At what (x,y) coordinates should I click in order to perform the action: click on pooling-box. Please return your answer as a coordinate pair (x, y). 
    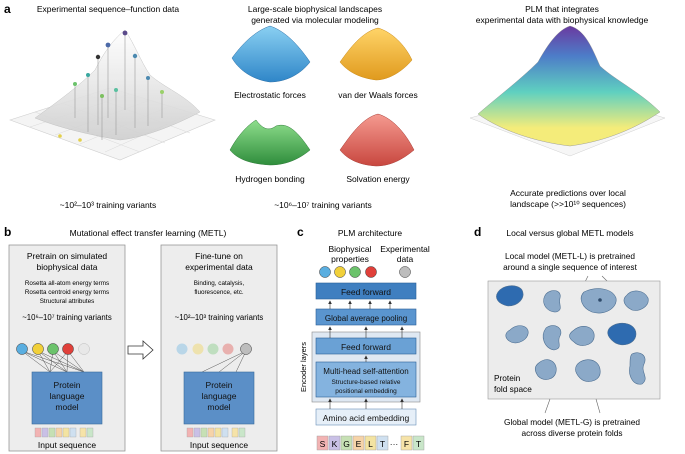
    Looking at the image, I should click on (366, 317).